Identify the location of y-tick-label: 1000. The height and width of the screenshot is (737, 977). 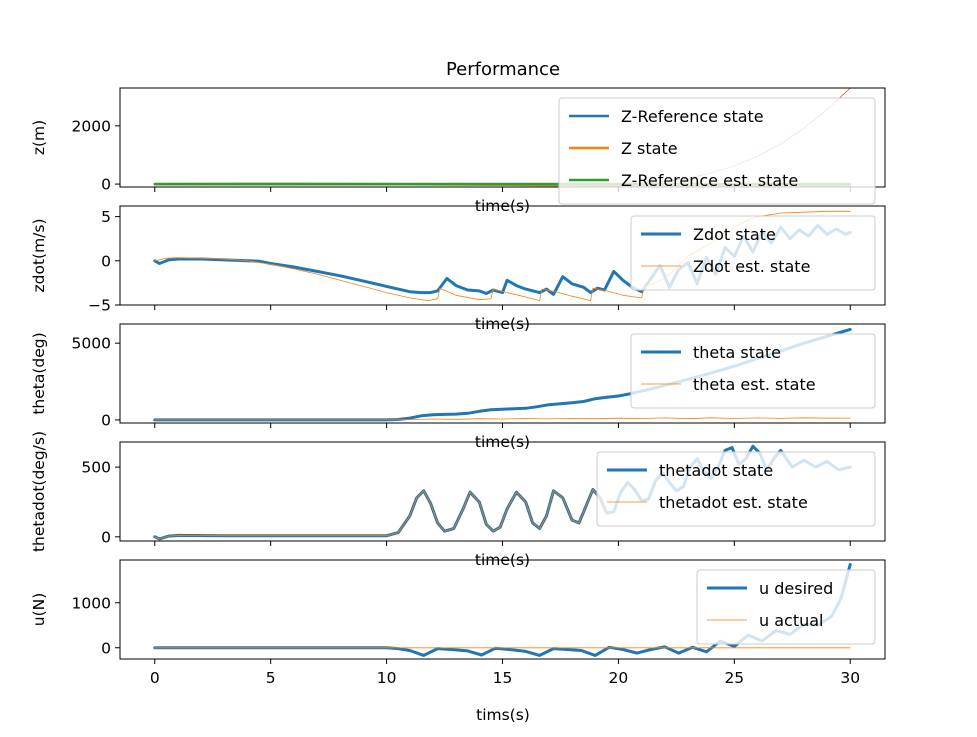
(91, 603).